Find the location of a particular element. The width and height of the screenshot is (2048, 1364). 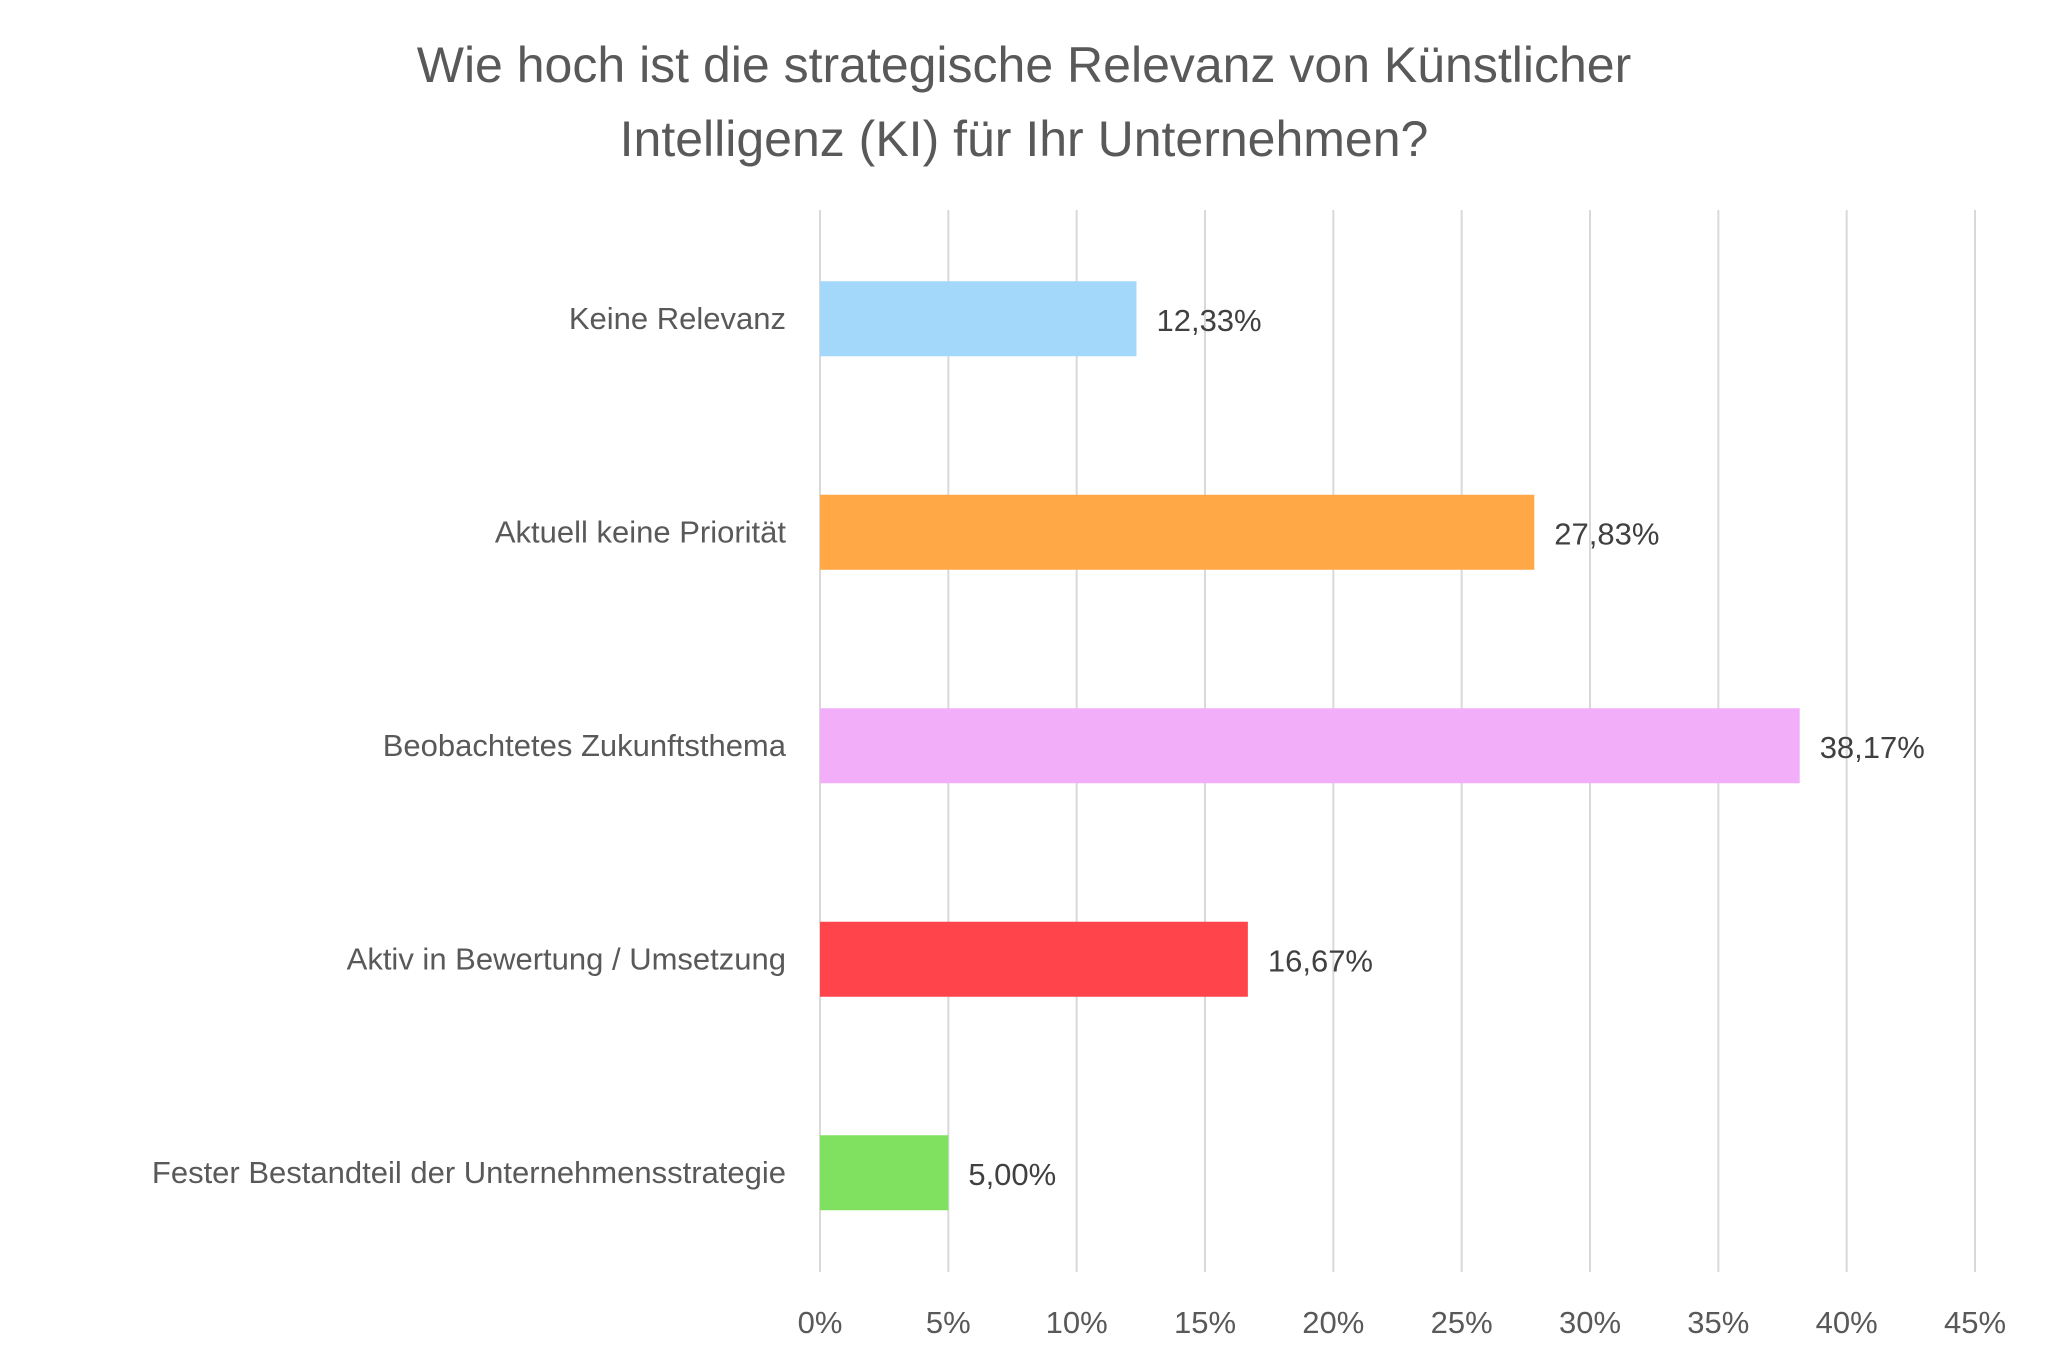

x-tick-label: 40% is located at coordinates (1847, 1322).